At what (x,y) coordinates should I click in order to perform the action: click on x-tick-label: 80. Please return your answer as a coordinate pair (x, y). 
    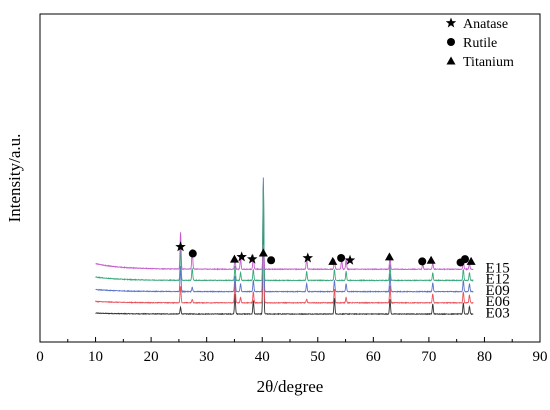
    Looking at the image, I should click on (484, 357).